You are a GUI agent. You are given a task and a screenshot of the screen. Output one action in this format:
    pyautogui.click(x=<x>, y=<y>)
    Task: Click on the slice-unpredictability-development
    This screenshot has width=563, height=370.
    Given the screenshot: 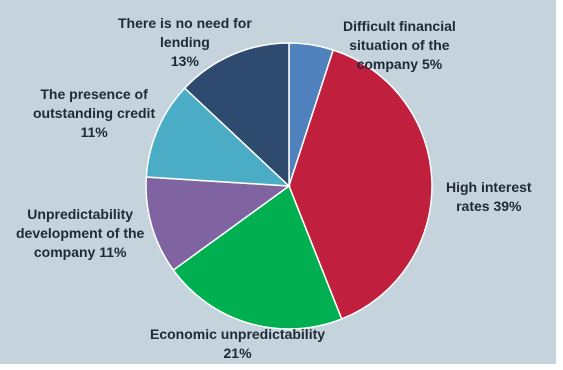 What is the action you would take?
    pyautogui.click(x=218, y=224)
    